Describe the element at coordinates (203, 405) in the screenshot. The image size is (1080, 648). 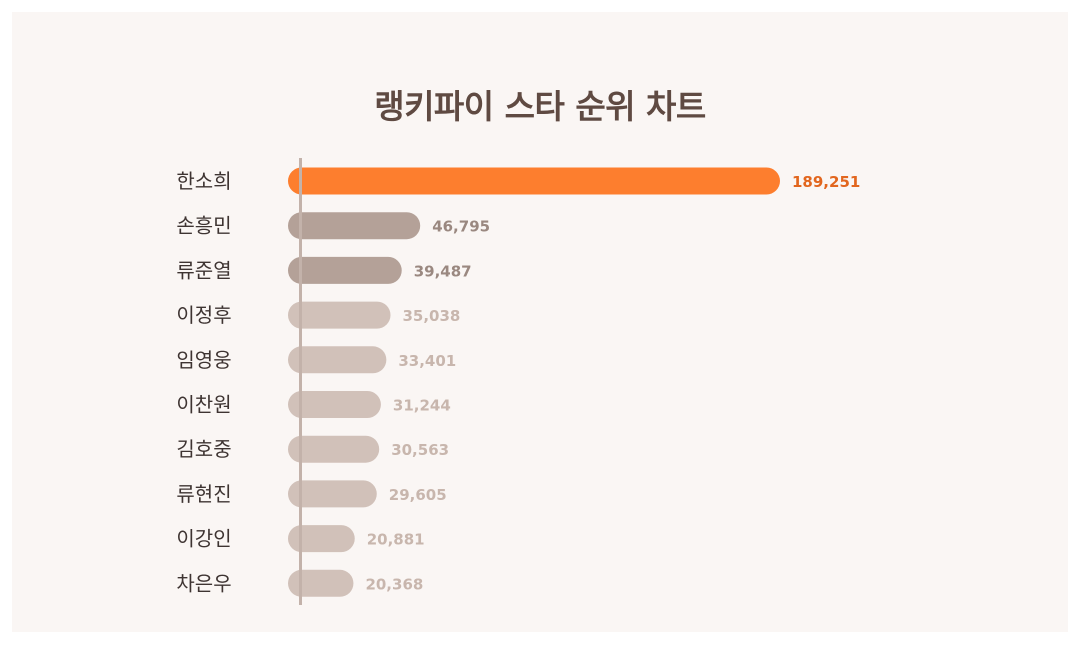
I see `category-label: 이찬원` at that location.